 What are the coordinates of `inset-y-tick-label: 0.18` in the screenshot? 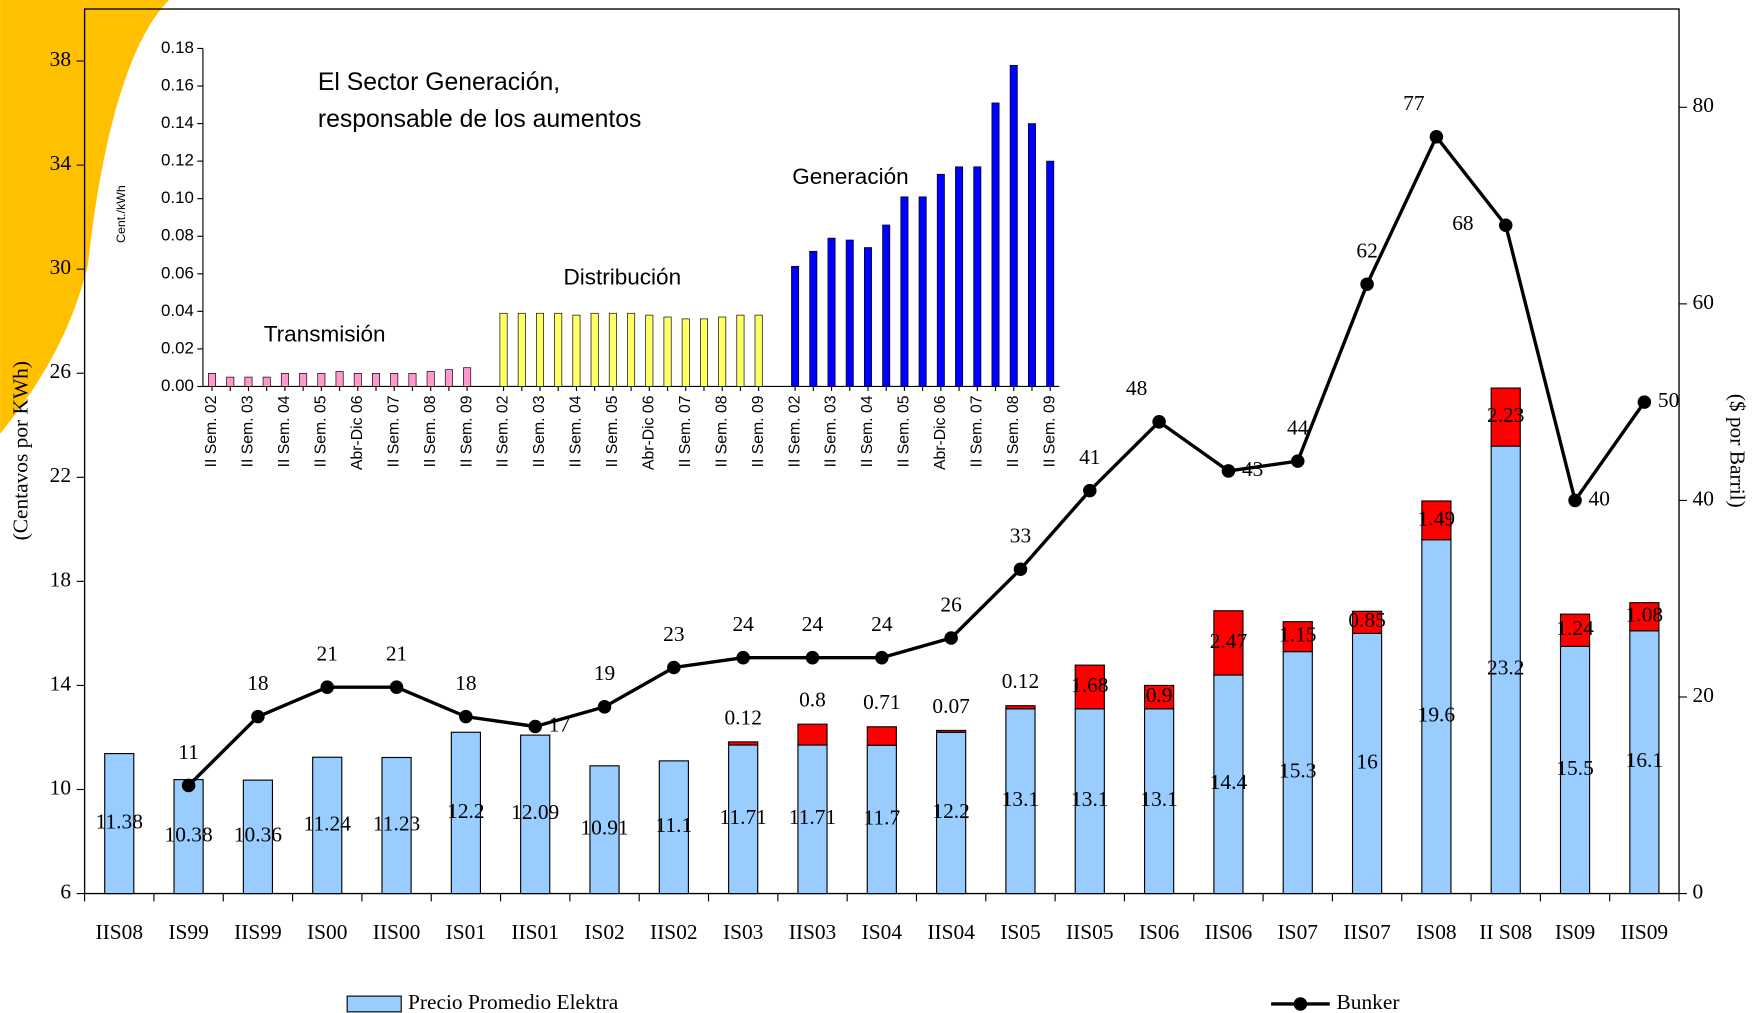 It's located at (177, 47).